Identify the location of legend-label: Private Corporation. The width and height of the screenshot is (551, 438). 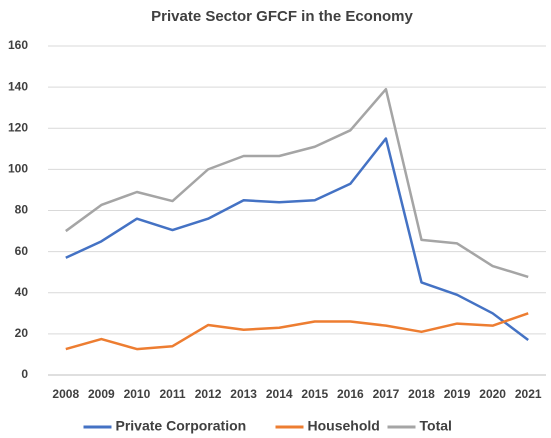
(181, 426).